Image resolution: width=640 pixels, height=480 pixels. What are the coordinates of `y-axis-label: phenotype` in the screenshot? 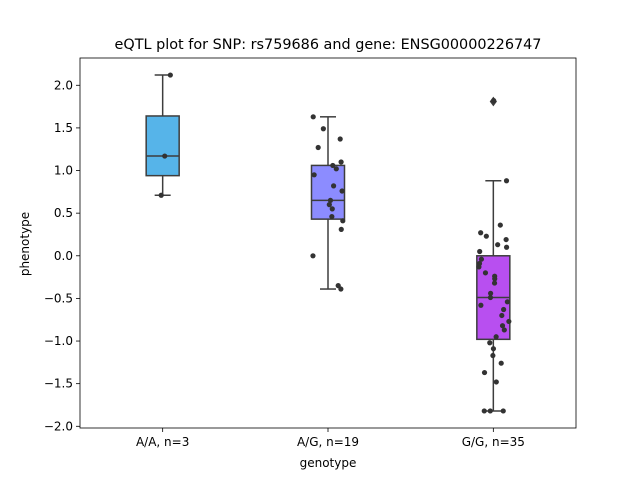 It's located at (25, 244).